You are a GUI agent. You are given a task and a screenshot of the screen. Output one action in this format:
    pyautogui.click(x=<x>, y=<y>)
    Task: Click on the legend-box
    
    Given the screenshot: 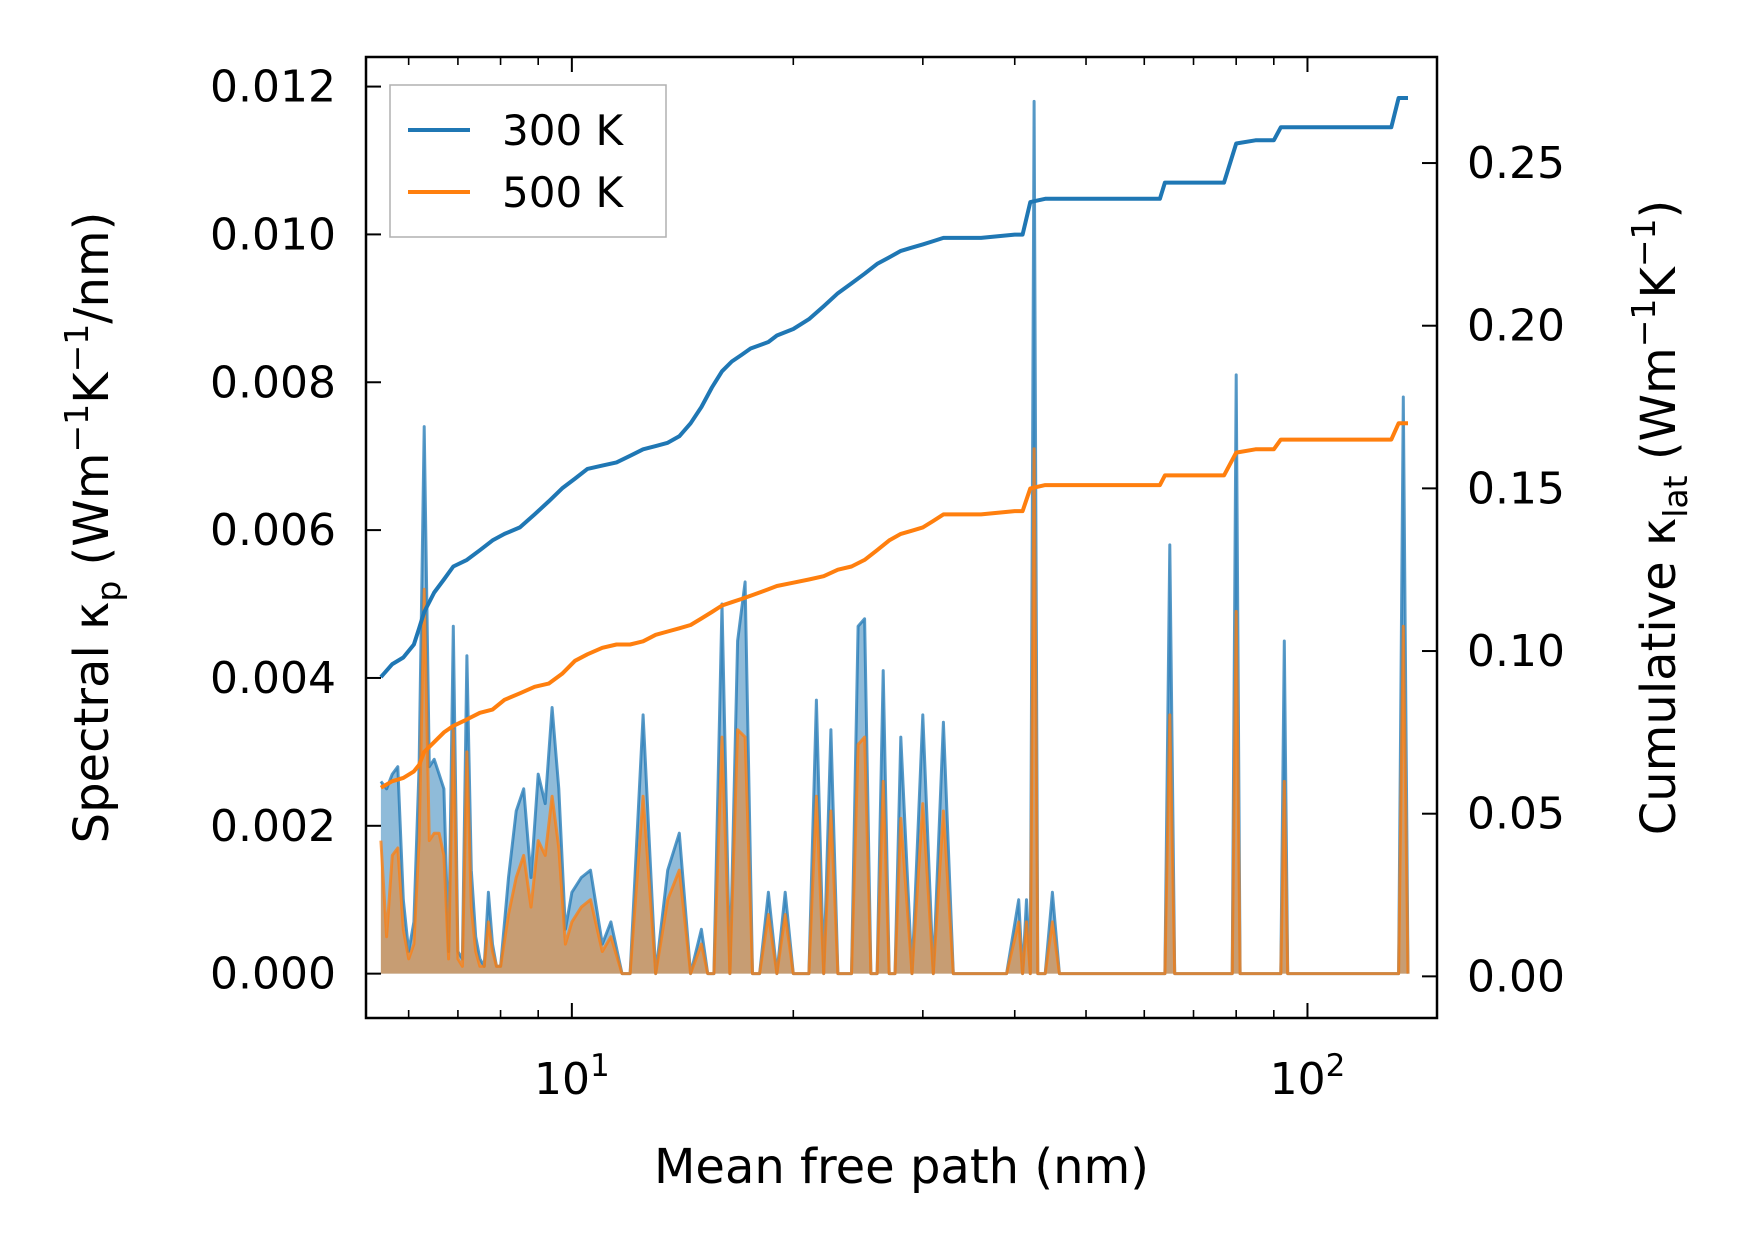 What is the action you would take?
    pyautogui.click(x=528, y=161)
    